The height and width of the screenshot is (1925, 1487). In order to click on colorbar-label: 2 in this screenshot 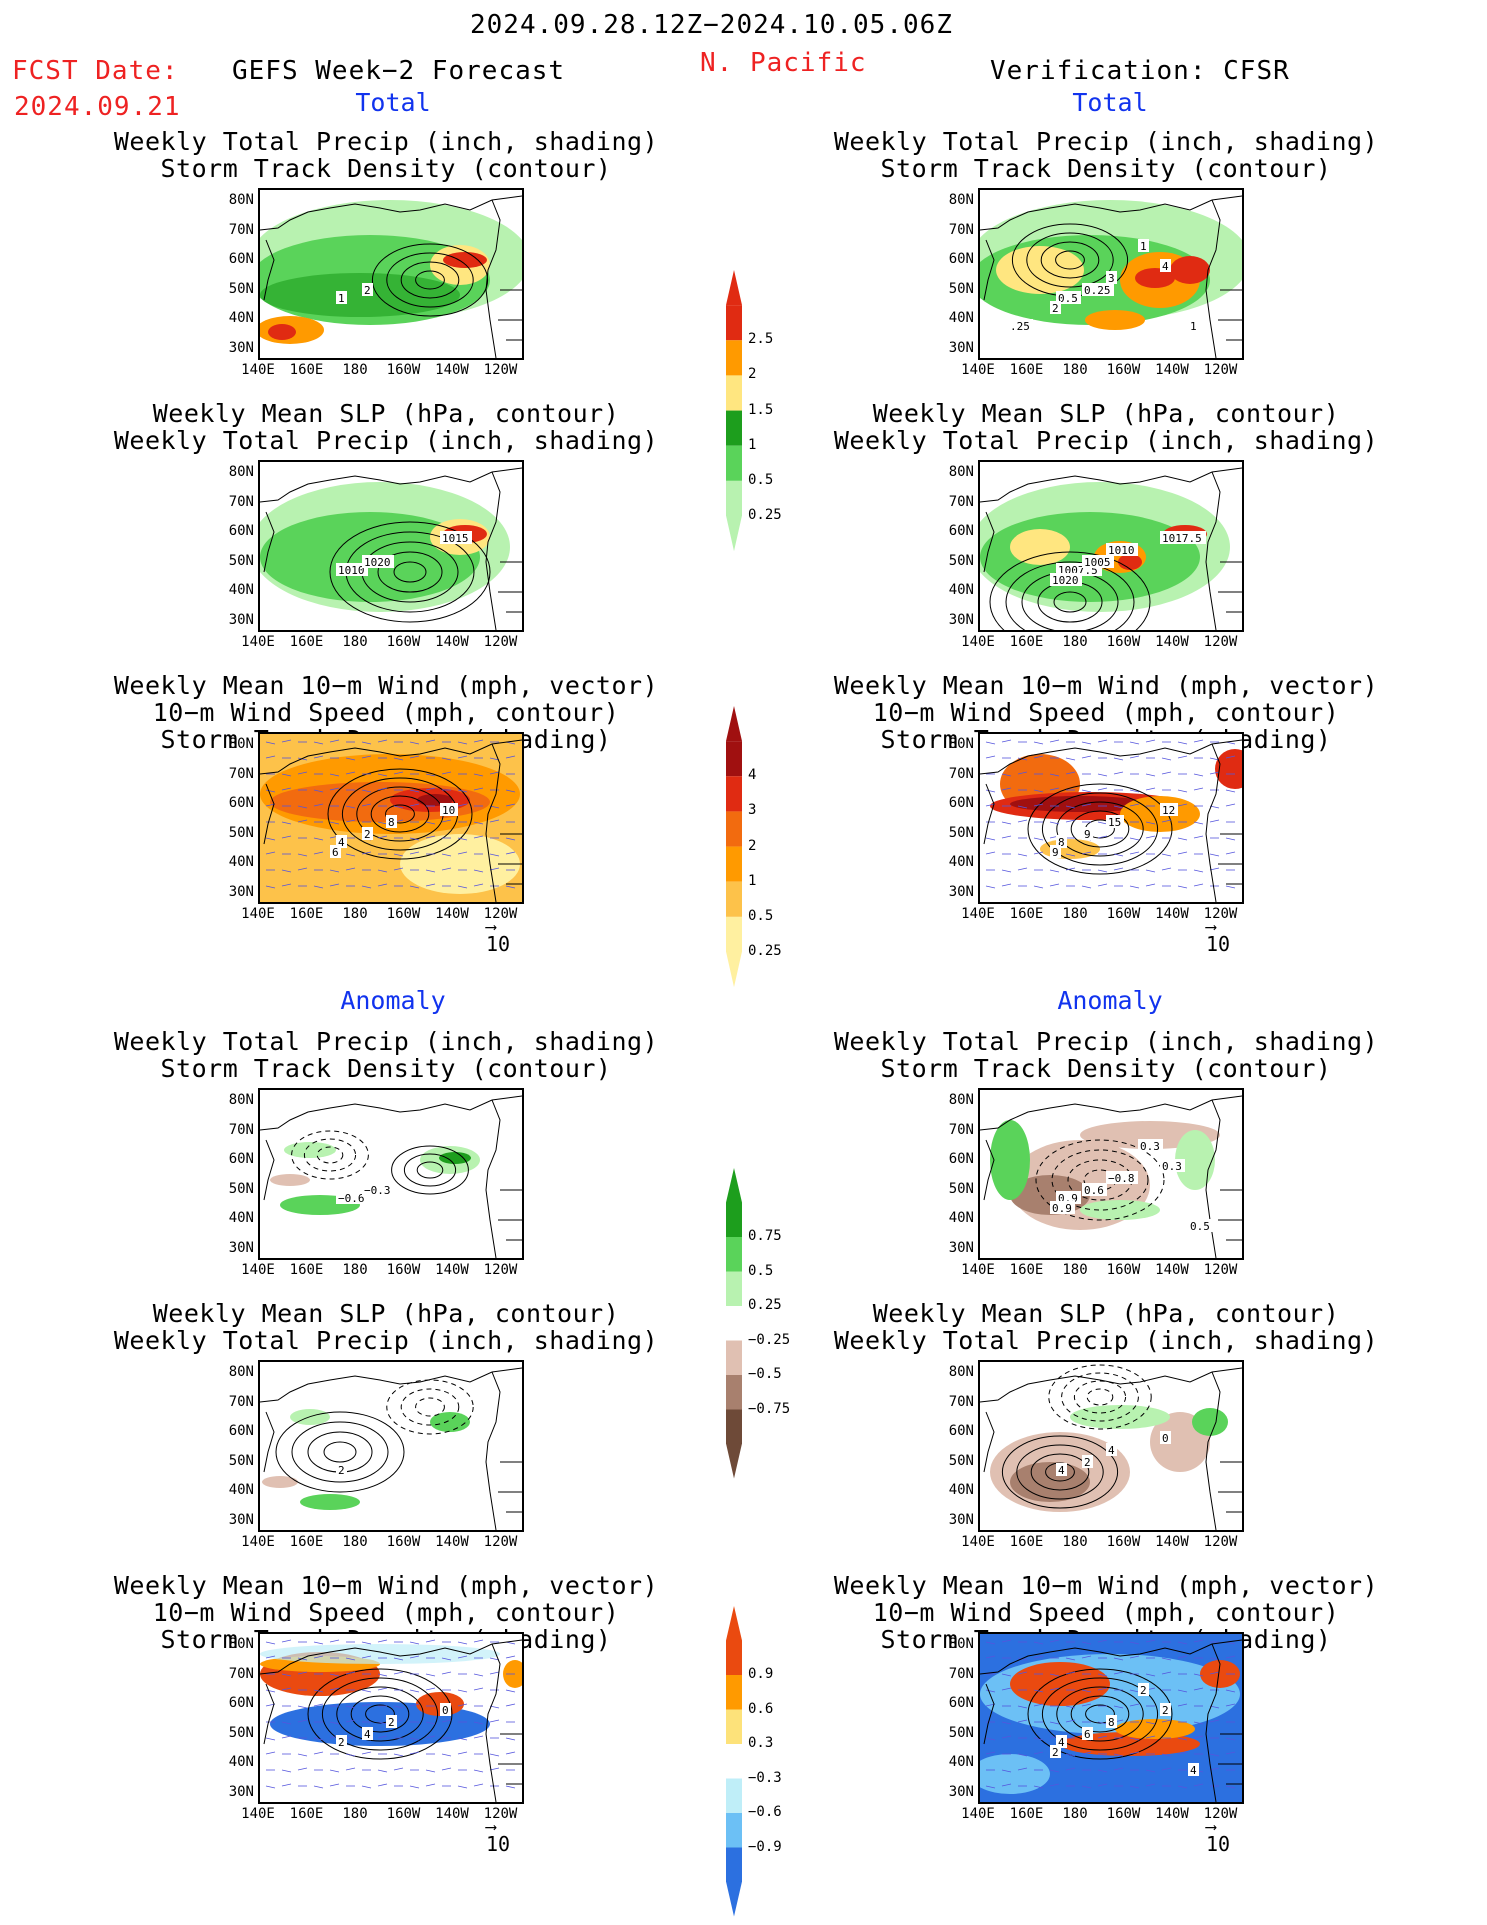, I will do `click(752, 845)`.